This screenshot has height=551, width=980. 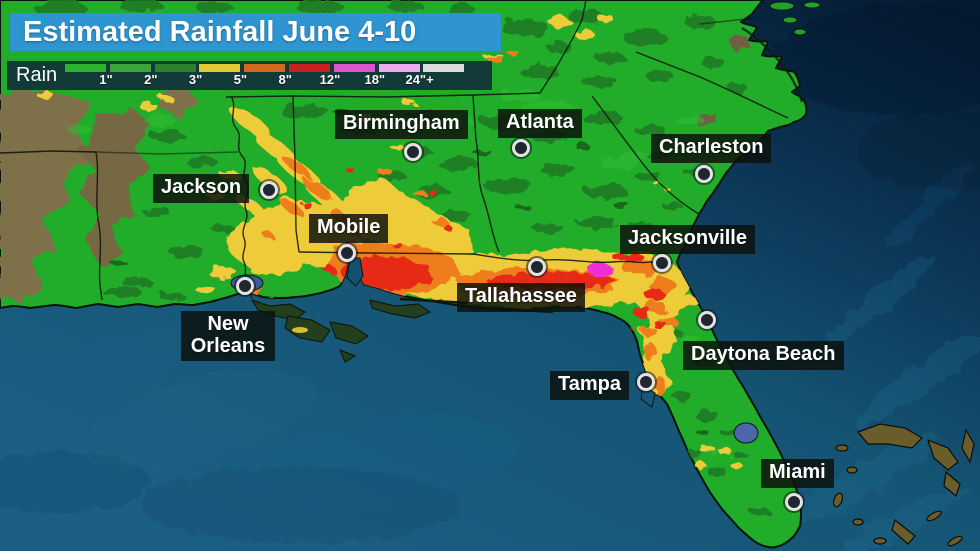 I want to click on legend-item: 3", so click(x=178, y=75).